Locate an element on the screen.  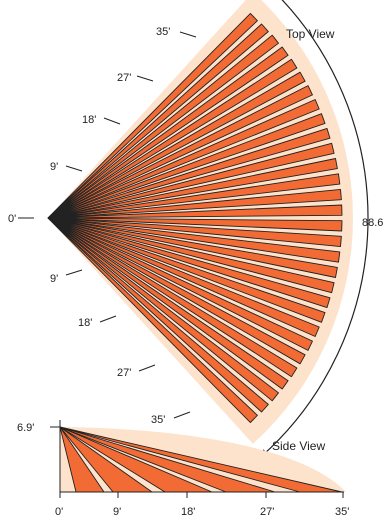
lower-distance-label-18: 18' is located at coordinates (85, 323).